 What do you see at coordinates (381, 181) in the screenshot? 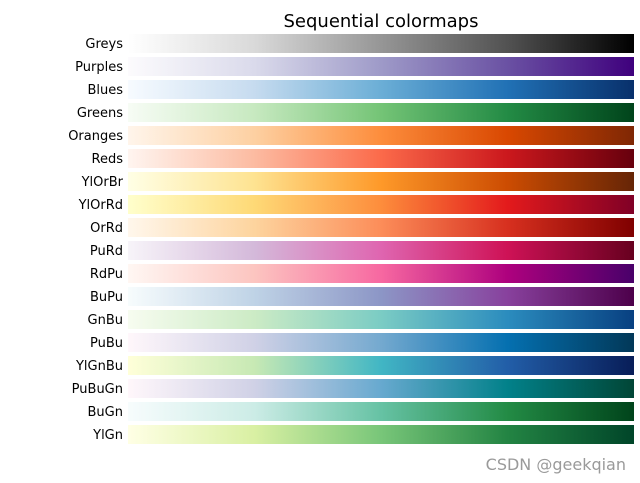
I see `colormap-strip-ylorbr` at bounding box center [381, 181].